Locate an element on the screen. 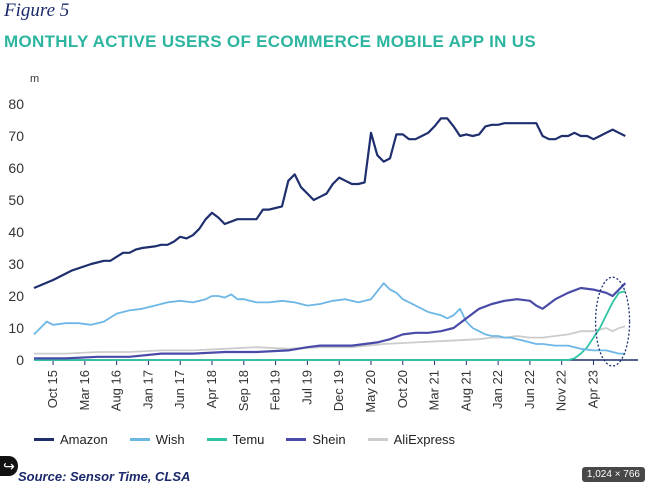 The height and width of the screenshot is (486, 649). legend-label-temu: Temu is located at coordinates (248, 439).